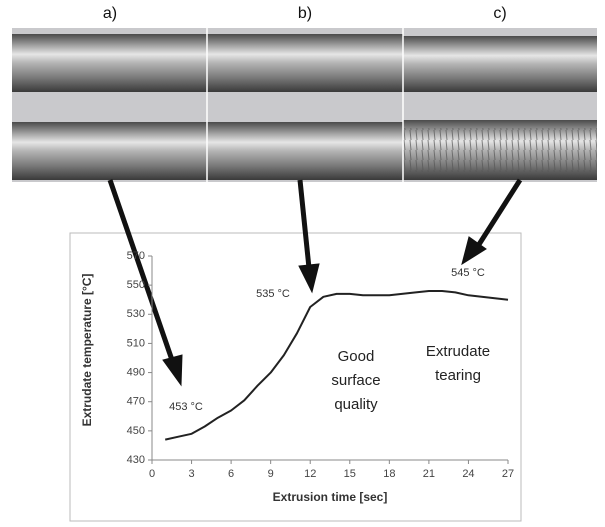 The image size is (605, 527). What do you see at coordinates (273, 294) in the screenshot?
I see `annotation: 535 °C` at bounding box center [273, 294].